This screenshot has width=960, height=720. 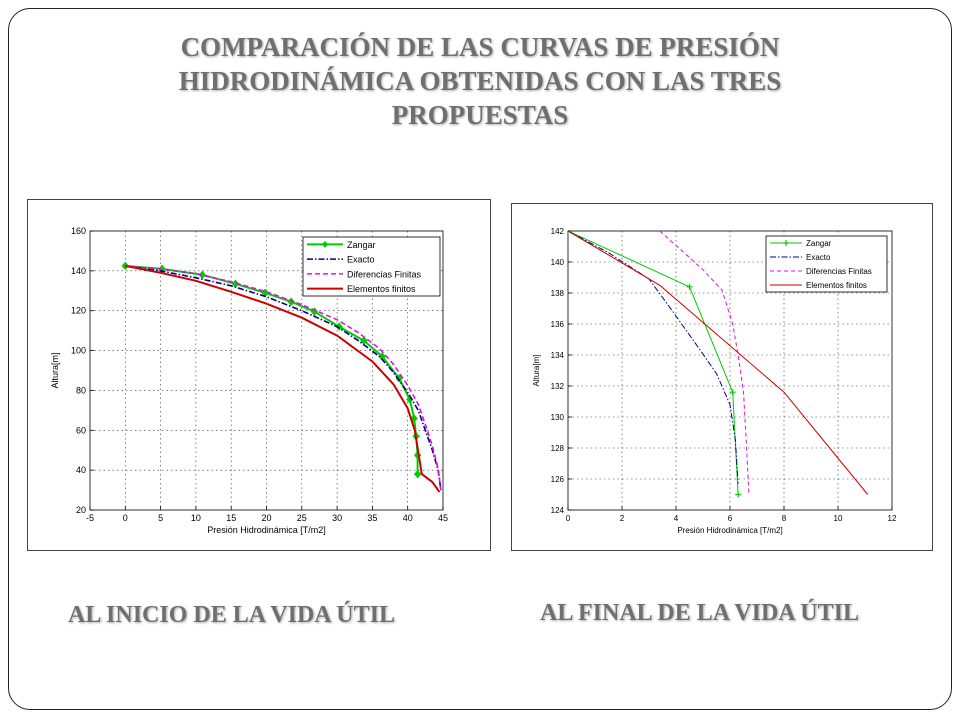 I want to click on y-tick-label: 142, so click(x=558, y=231).